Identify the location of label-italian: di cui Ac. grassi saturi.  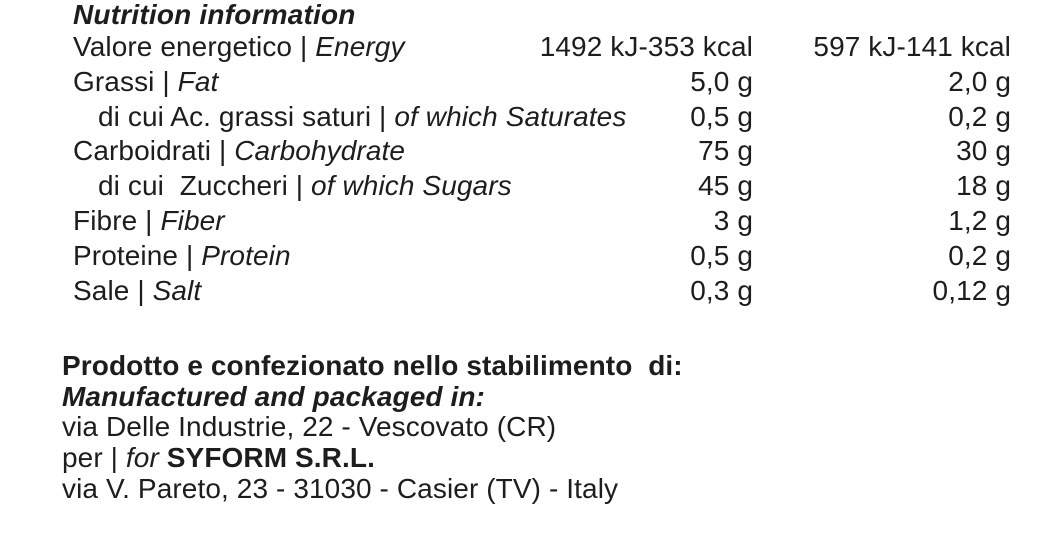
(235, 116).